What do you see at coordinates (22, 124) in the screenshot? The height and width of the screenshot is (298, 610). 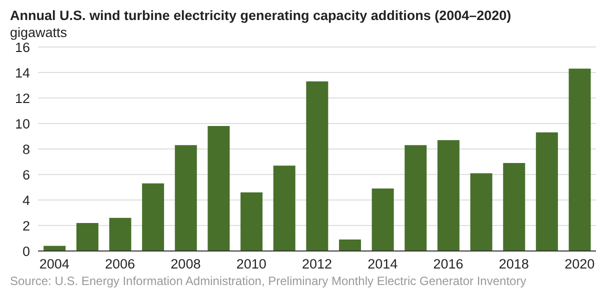 I see `y-tick-label: 10` at bounding box center [22, 124].